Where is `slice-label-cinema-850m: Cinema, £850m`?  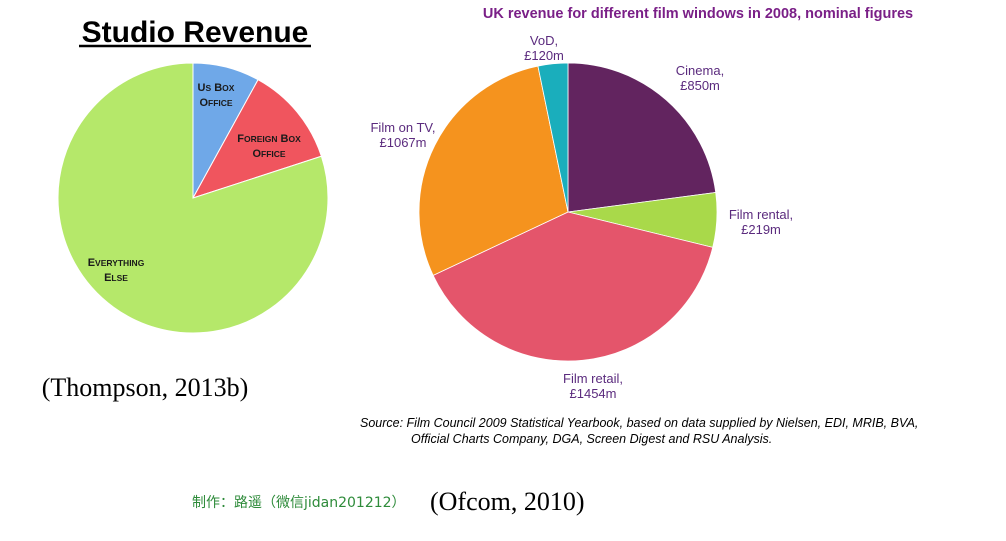
slice-label-cinema-850m: Cinema, £850m is located at coordinates (700, 78).